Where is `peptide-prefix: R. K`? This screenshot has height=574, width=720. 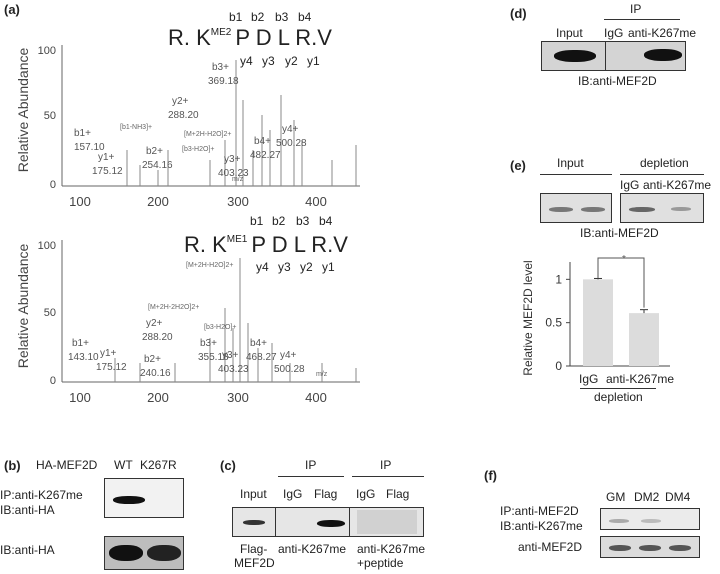 peptide-prefix: R. K is located at coordinates (189, 37).